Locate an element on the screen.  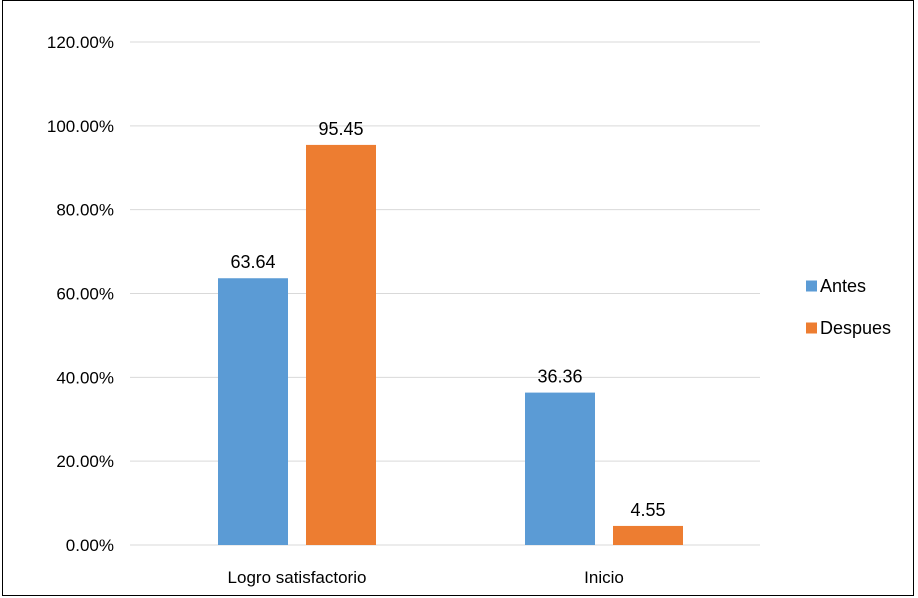
y-tick-label: 20.00% is located at coordinates (85, 461).